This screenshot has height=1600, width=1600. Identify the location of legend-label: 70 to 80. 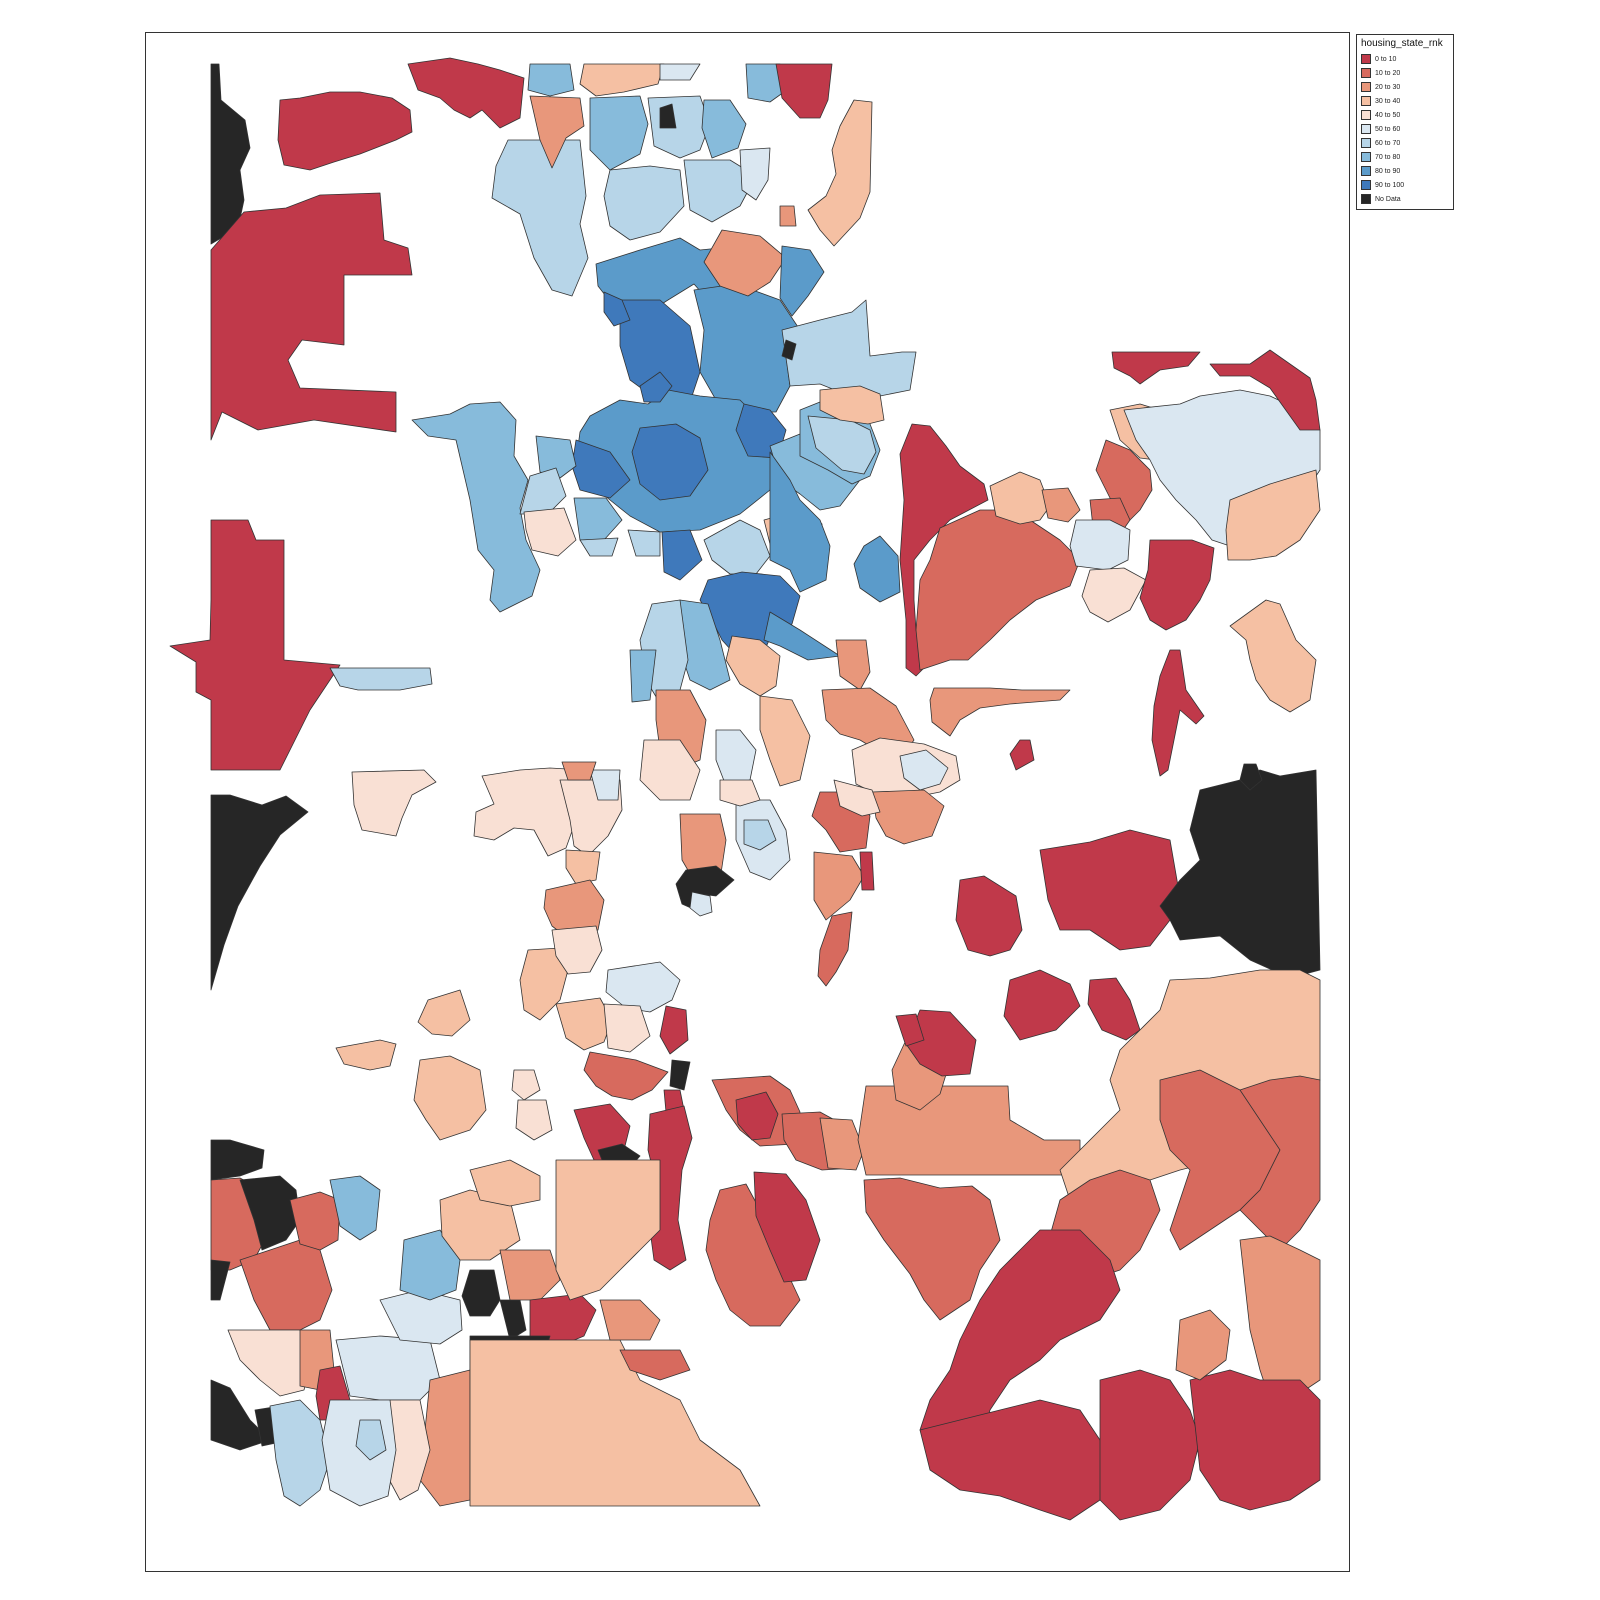
(1388, 157).